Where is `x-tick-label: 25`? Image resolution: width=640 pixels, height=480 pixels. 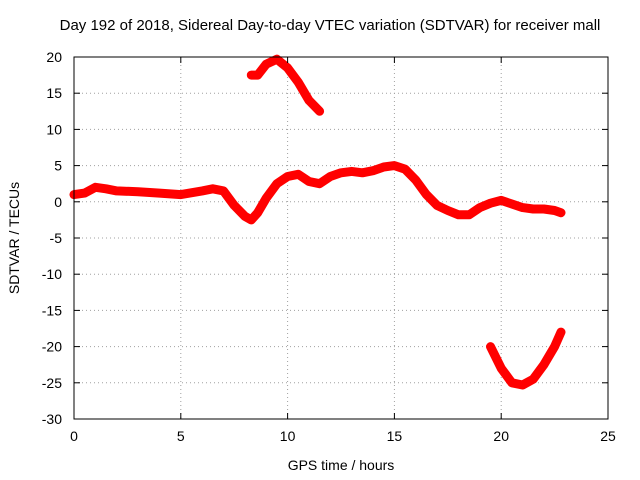 x-tick-label: 25 is located at coordinates (608, 436).